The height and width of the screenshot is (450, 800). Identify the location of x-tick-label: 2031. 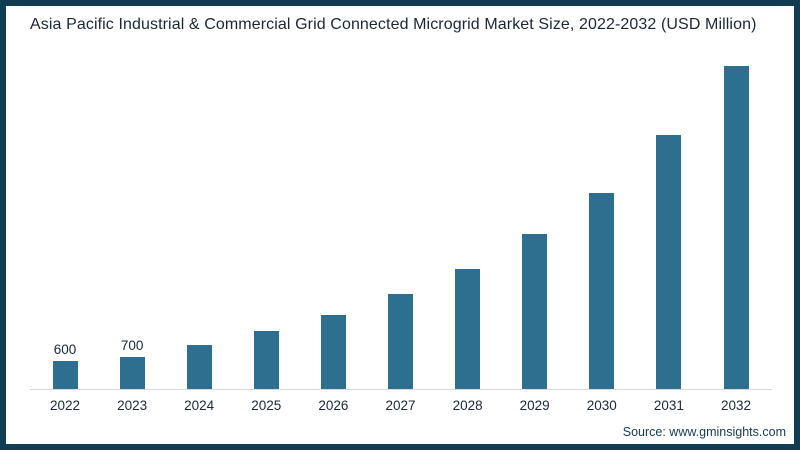
(668, 405).